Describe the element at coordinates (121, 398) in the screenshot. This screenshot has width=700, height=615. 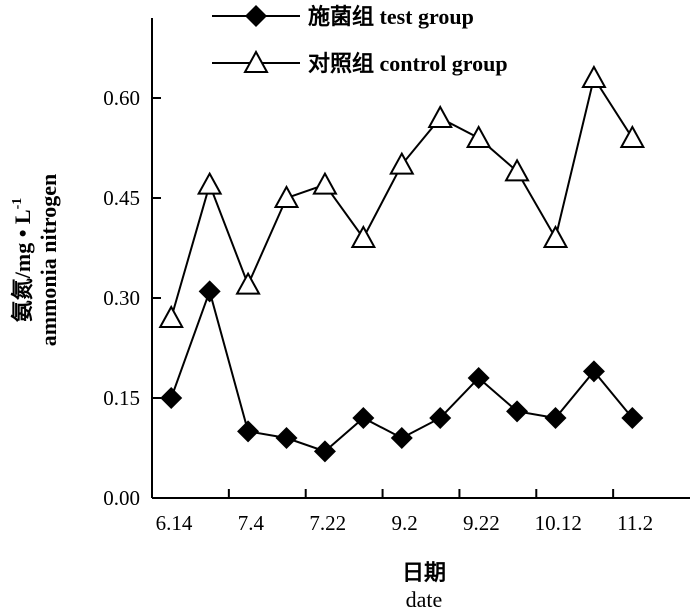
I see `y-tick-label: 0.15` at that location.